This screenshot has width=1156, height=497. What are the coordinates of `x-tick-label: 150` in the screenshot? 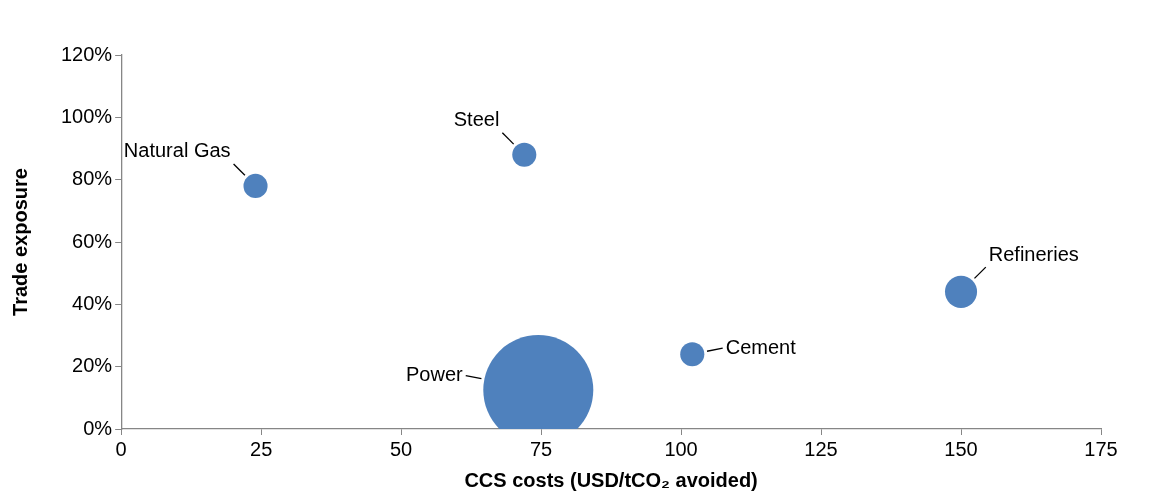 It's located at (961, 448).